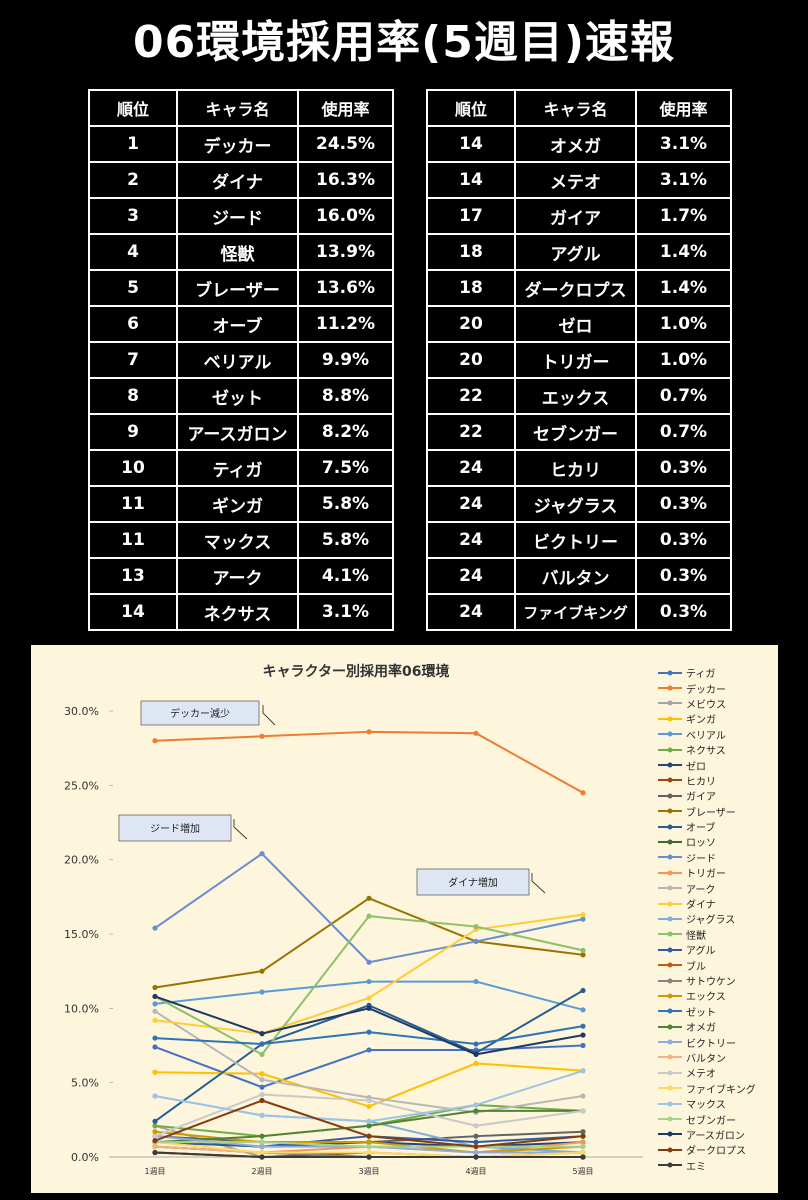  I want to click on table-row: 24 ファイブキング 0.3%, so click(579, 612).